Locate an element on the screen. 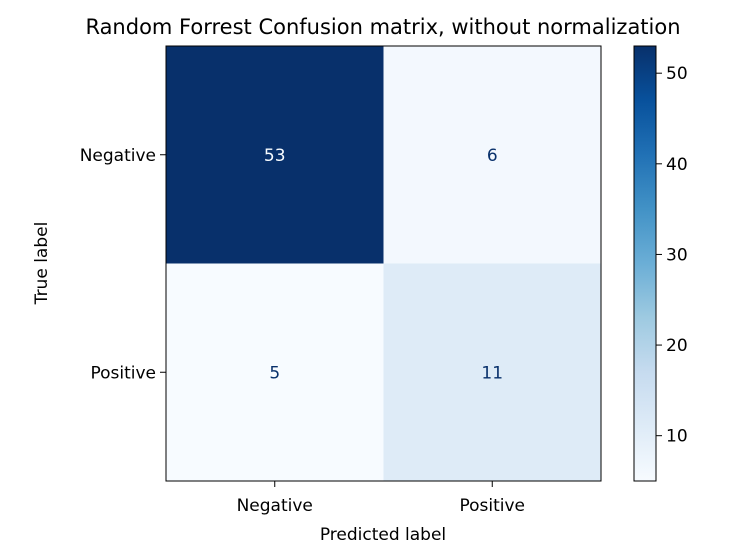 Image resolution: width=748 pixels, height=554 pixels. matrix-cell-labels: 53 6 5 11 is located at coordinates (383, 265).